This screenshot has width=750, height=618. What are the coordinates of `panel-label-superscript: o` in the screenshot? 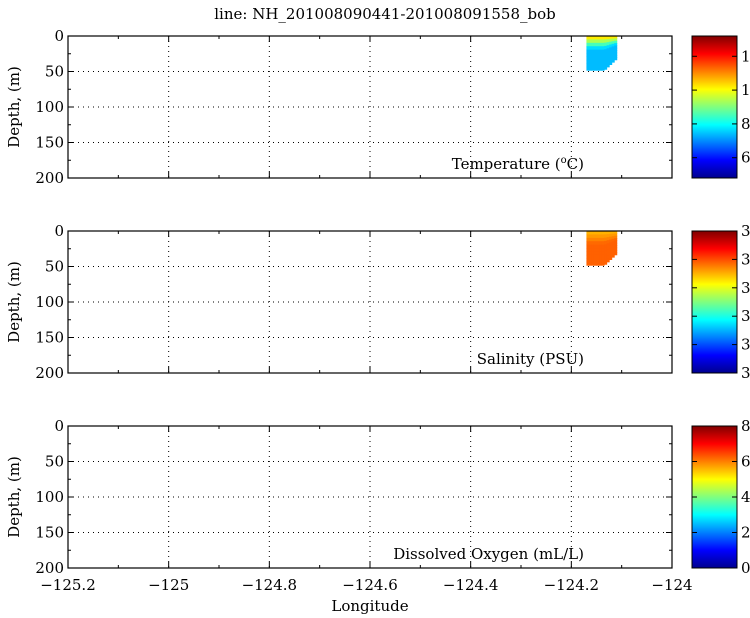 It's located at (564, 160).